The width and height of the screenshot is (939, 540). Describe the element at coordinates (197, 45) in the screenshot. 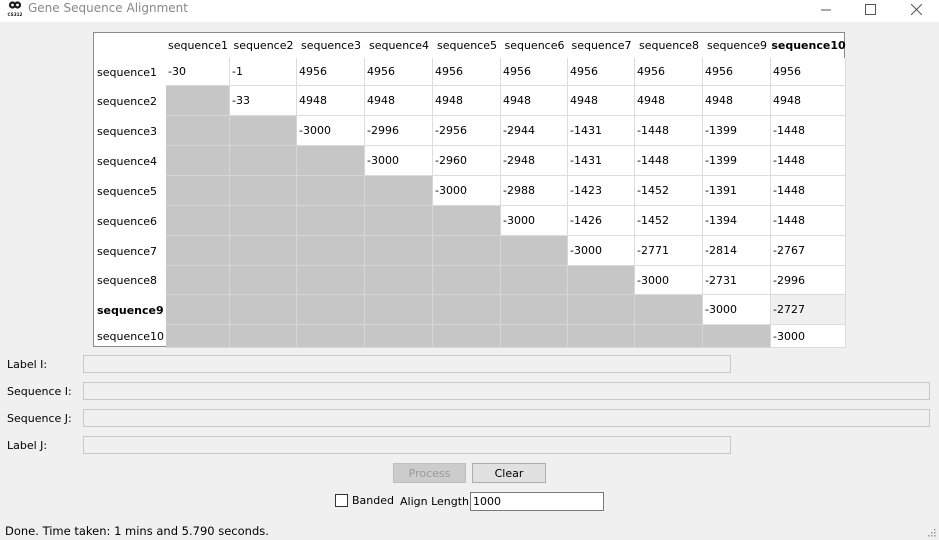

I see `column-header-sequence1: sequence1` at that location.